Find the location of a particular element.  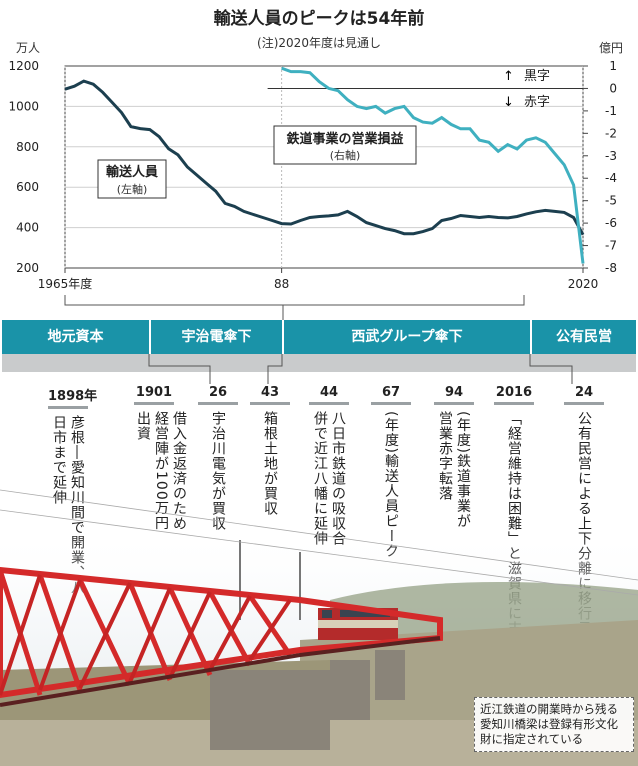

x-tick-label: 2020 is located at coordinates (583, 284).